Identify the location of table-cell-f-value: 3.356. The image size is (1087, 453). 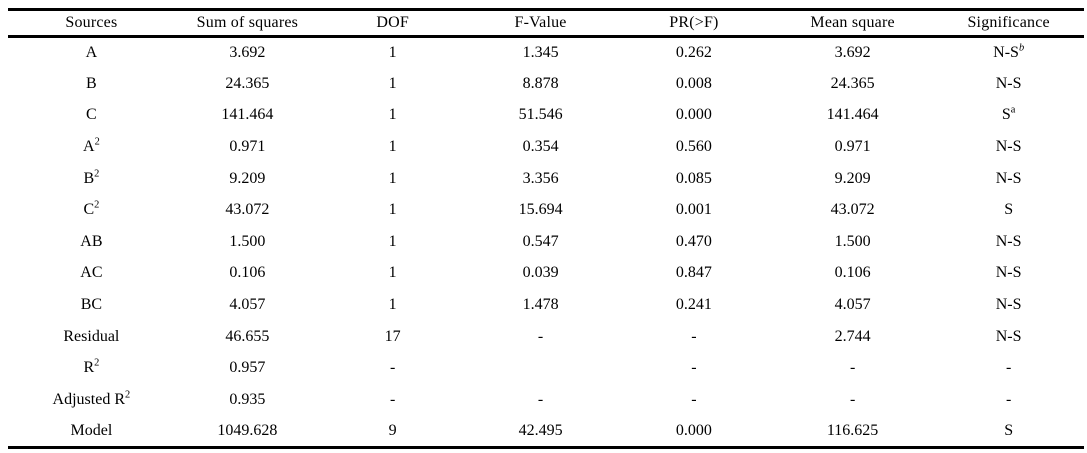
(540, 178).